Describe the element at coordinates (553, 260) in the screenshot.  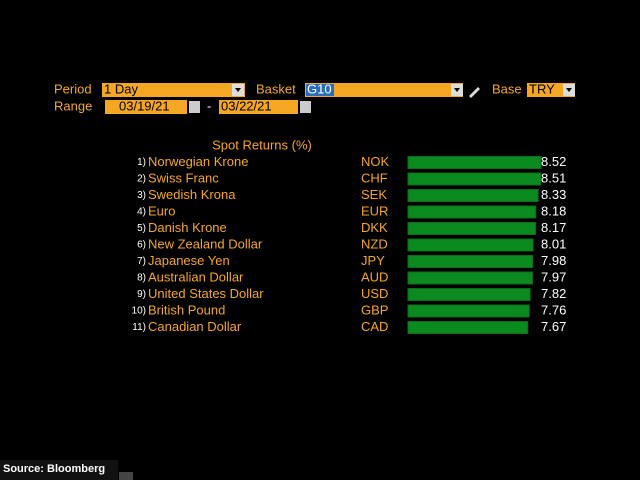
I see `value-label: 7.98` at that location.